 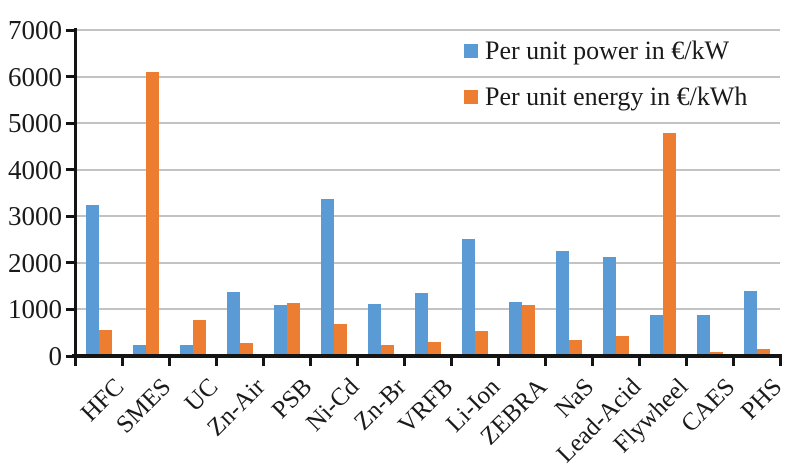 I want to click on x-axis-line, so click(x=427, y=356).